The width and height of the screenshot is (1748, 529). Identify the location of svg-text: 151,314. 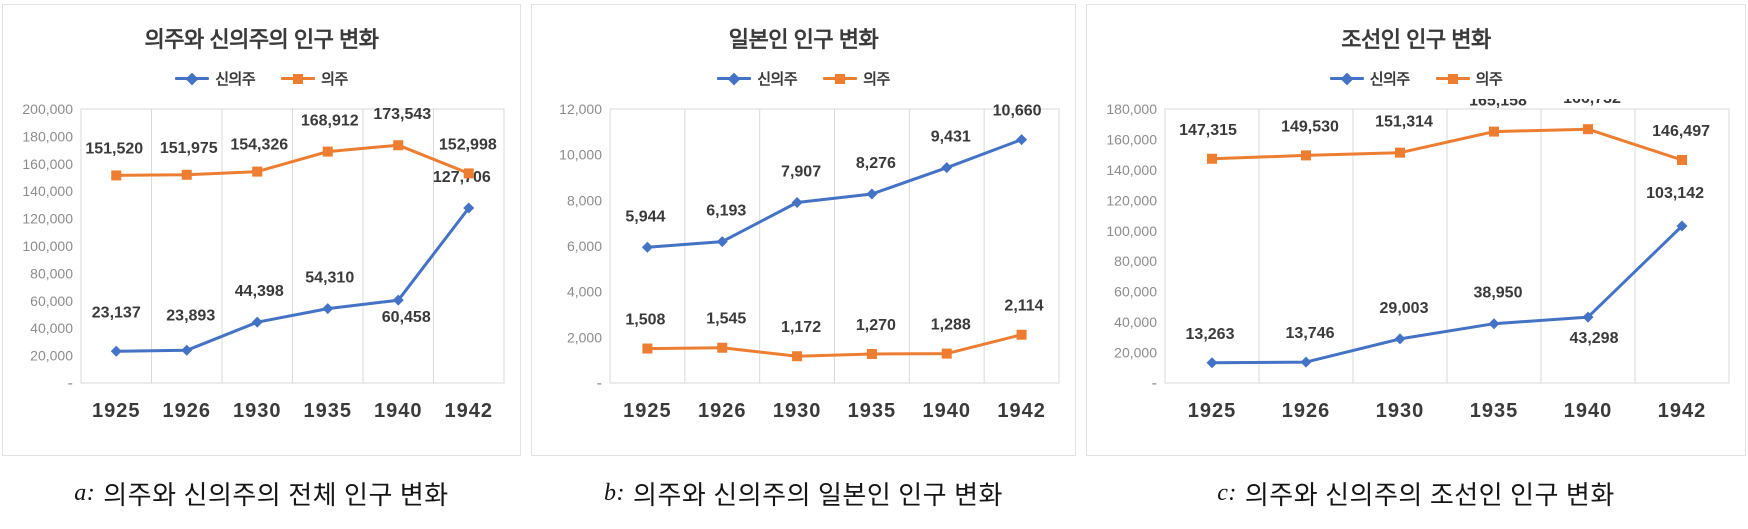
(1404, 122).